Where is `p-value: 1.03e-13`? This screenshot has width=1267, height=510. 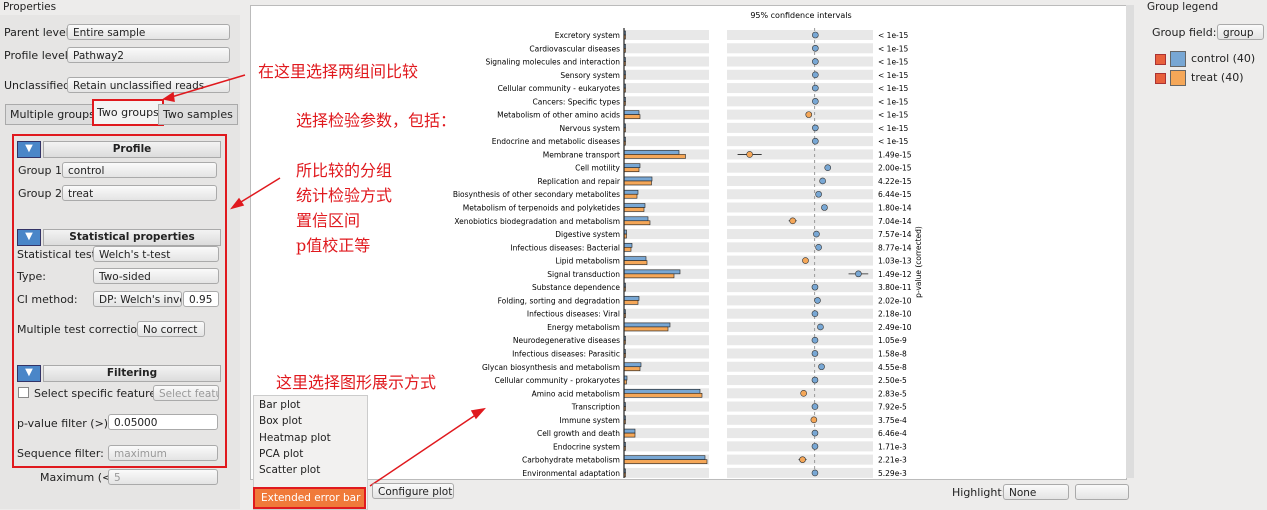 p-value: 1.03e-13 is located at coordinates (895, 261).